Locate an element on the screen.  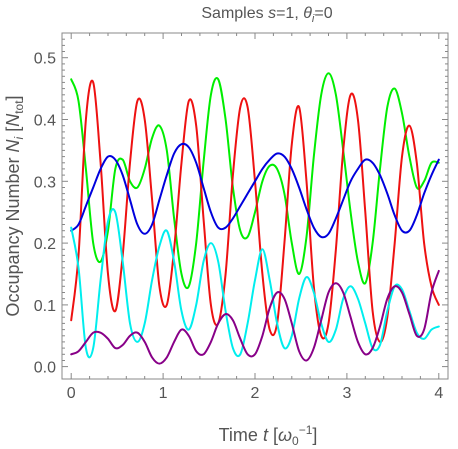
x-tick-label: 0 is located at coordinates (71, 393).